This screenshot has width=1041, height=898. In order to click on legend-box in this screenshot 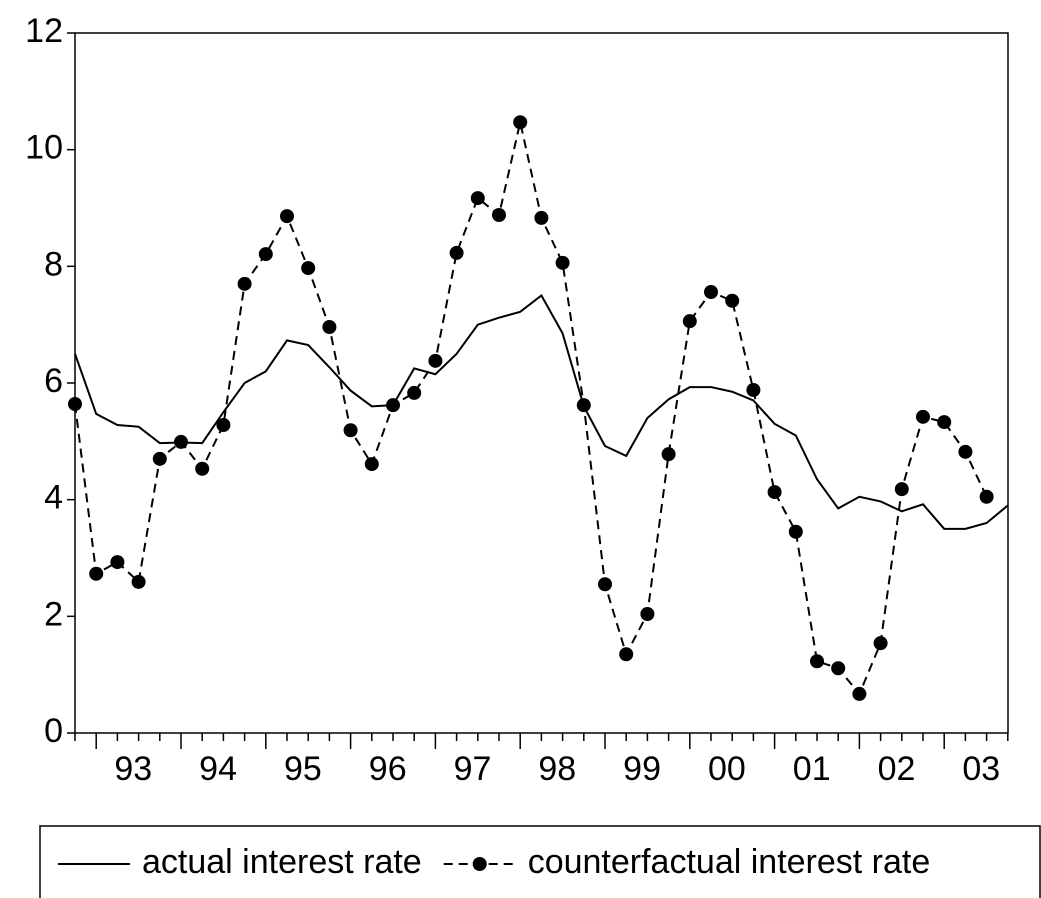, I will do `click(540, 861)`.